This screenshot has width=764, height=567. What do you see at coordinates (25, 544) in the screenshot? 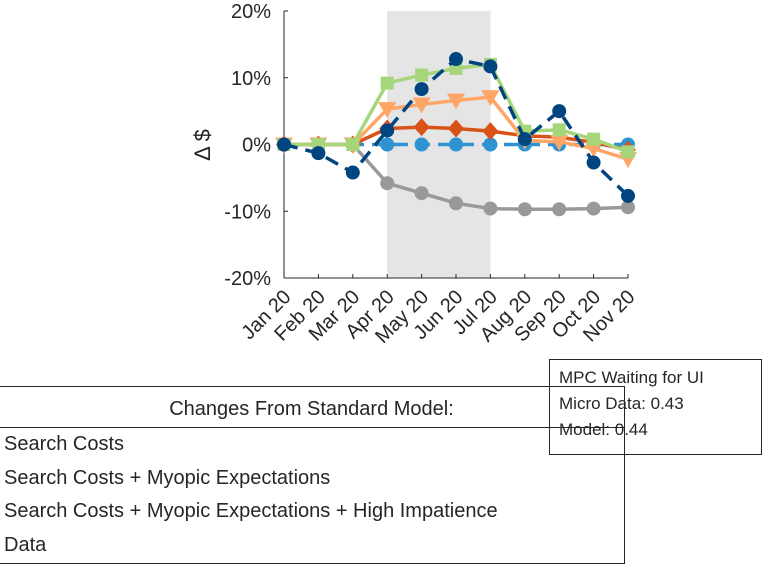
I see `legend-entry-data: Data` at bounding box center [25, 544].